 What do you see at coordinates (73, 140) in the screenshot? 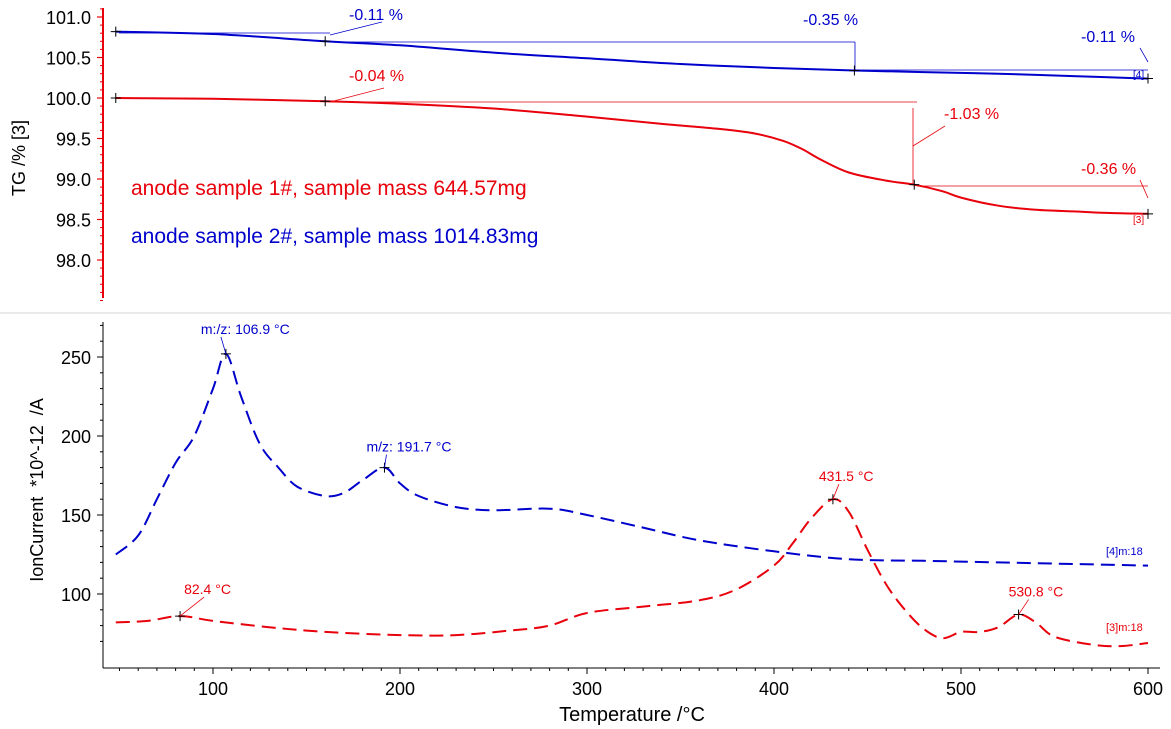
I see `tg-y-tick-label: 99.5` at bounding box center [73, 140].